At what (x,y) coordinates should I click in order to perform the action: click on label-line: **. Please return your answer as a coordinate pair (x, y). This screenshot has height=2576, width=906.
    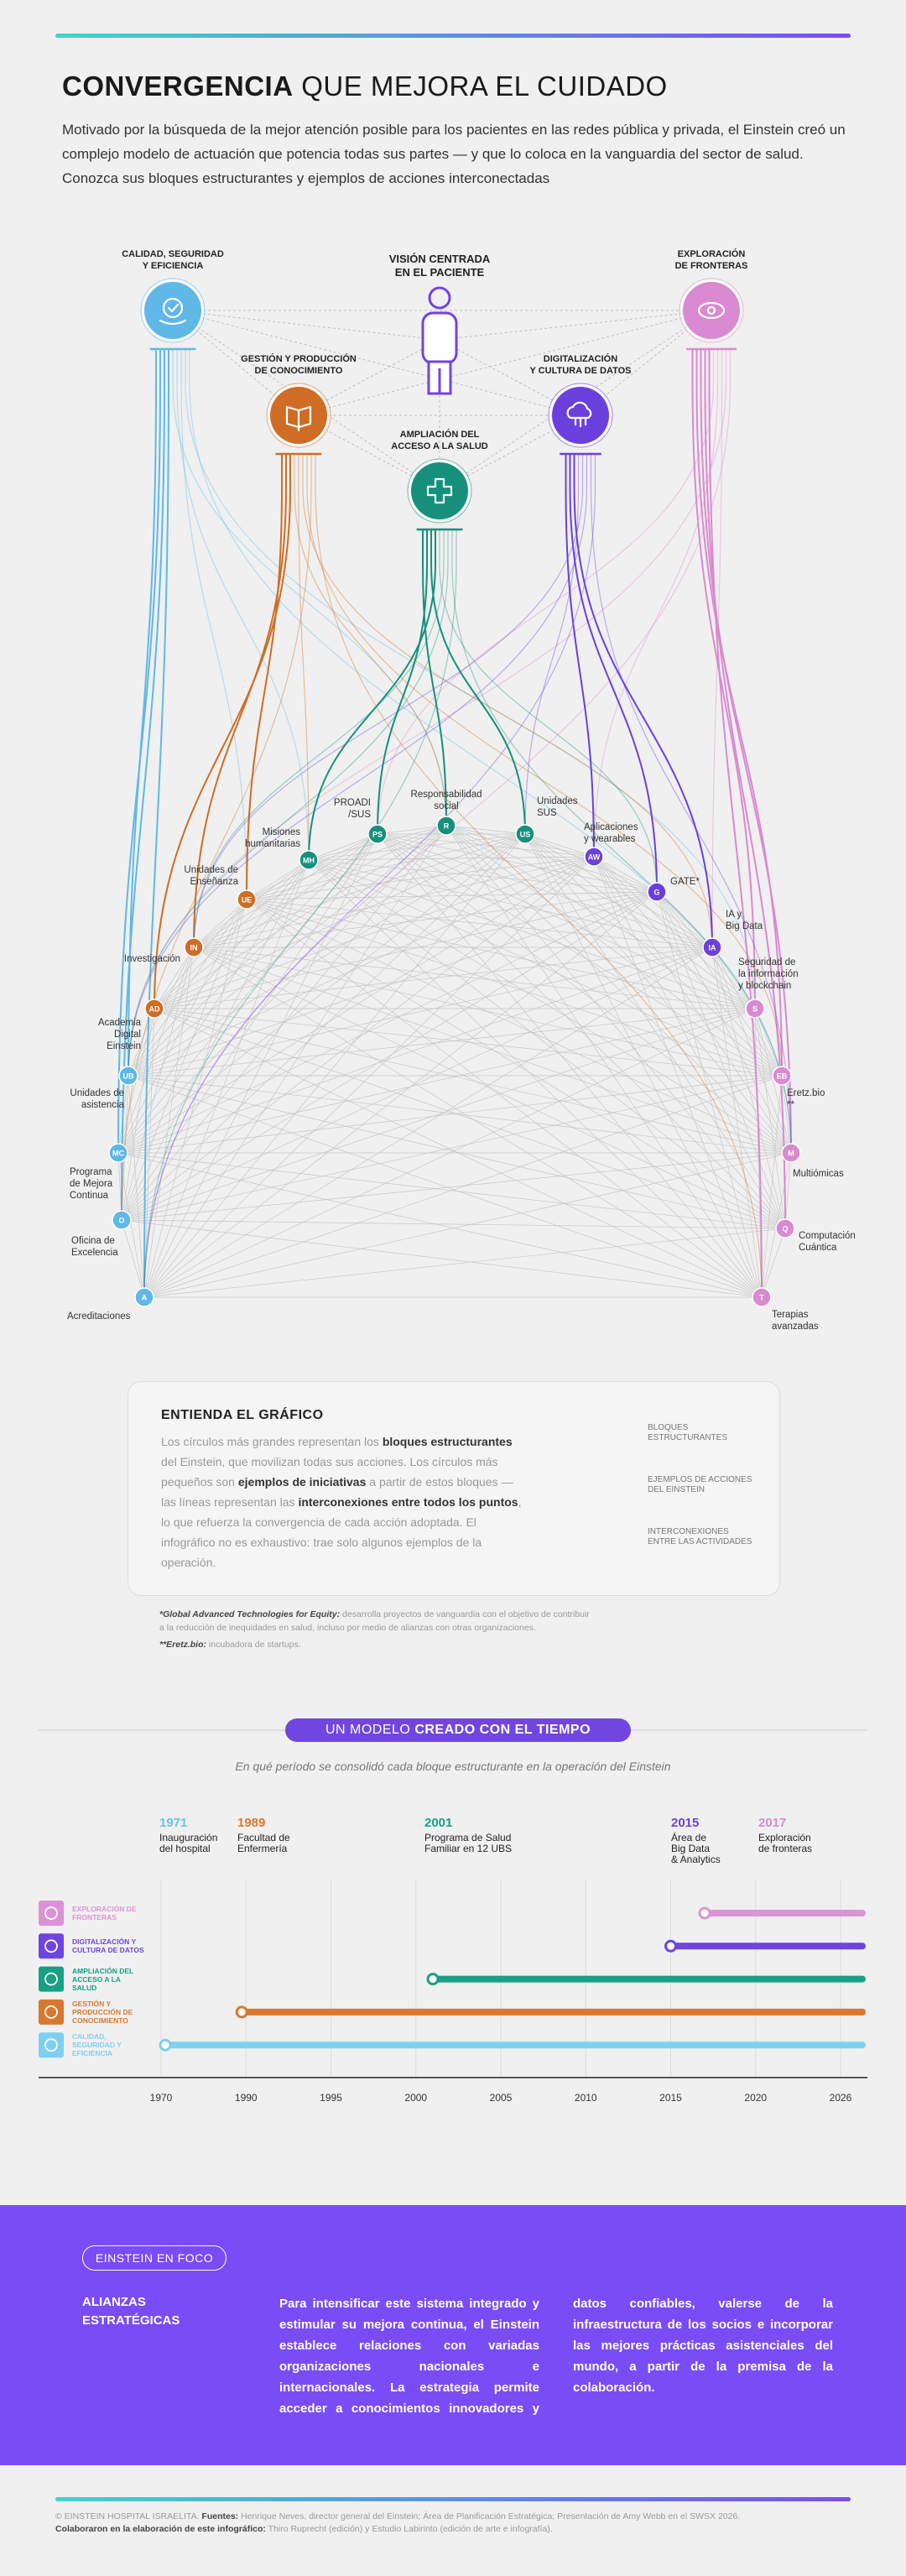
    Looking at the image, I should click on (791, 1105).